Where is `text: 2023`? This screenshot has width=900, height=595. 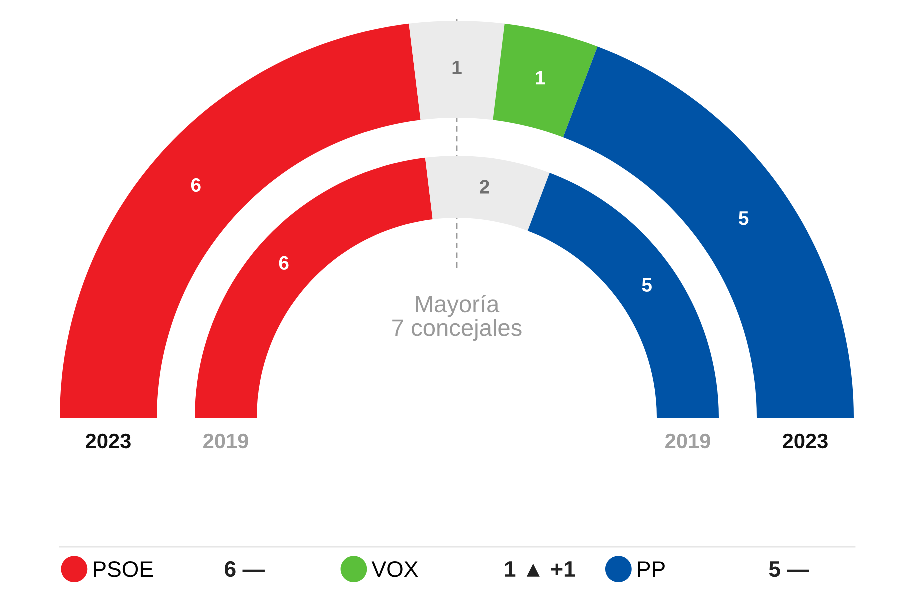
text: 2023 is located at coordinates (805, 441).